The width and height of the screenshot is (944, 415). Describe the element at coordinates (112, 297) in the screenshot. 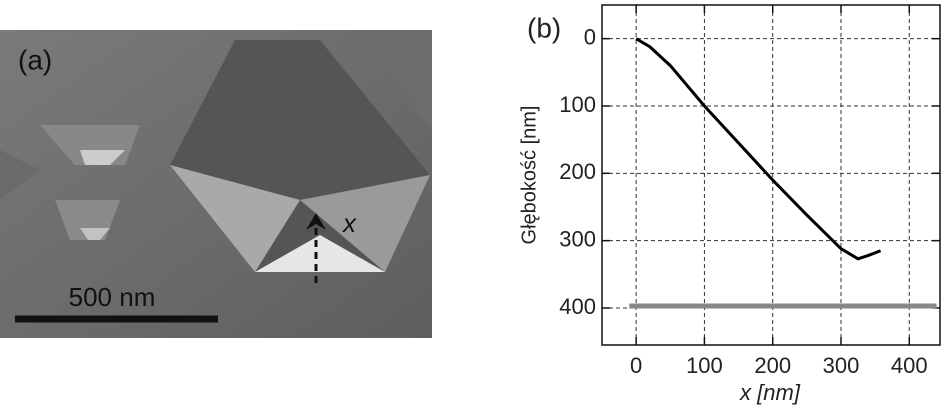

I see `scale-bar-label: 500 nm` at that location.